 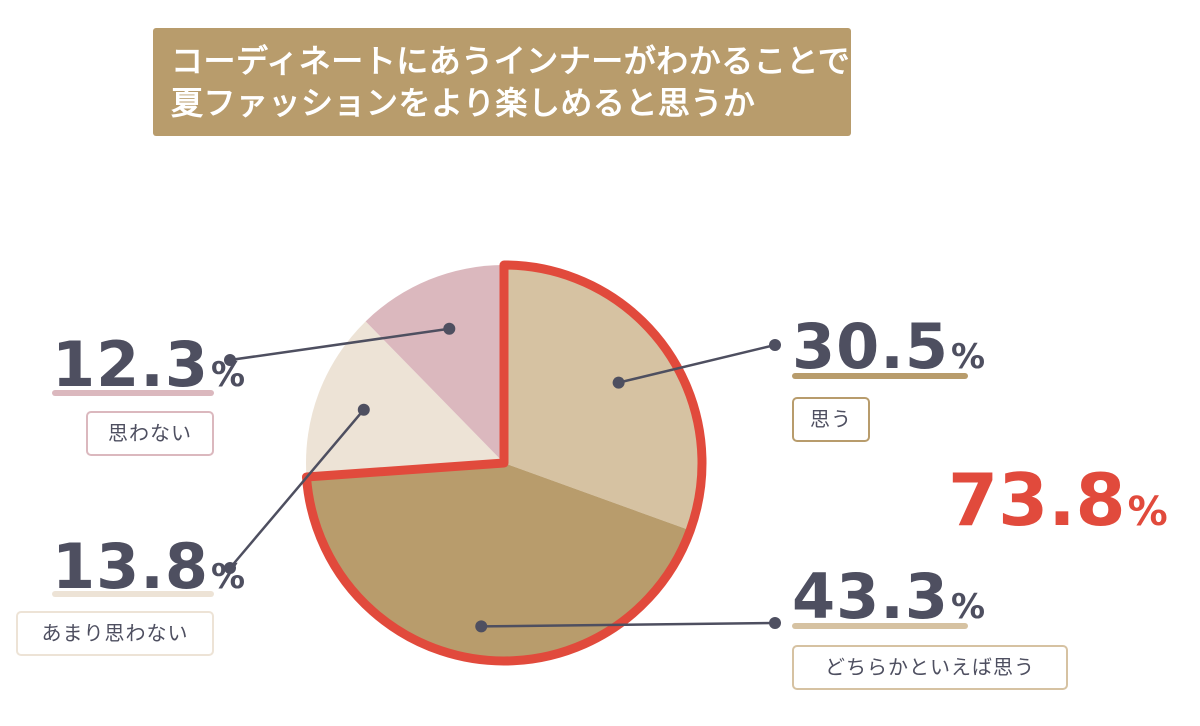 What do you see at coordinates (149, 364) in the screenshot?
I see `pct-label-omowanai: 12.3%` at bounding box center [149, 364].